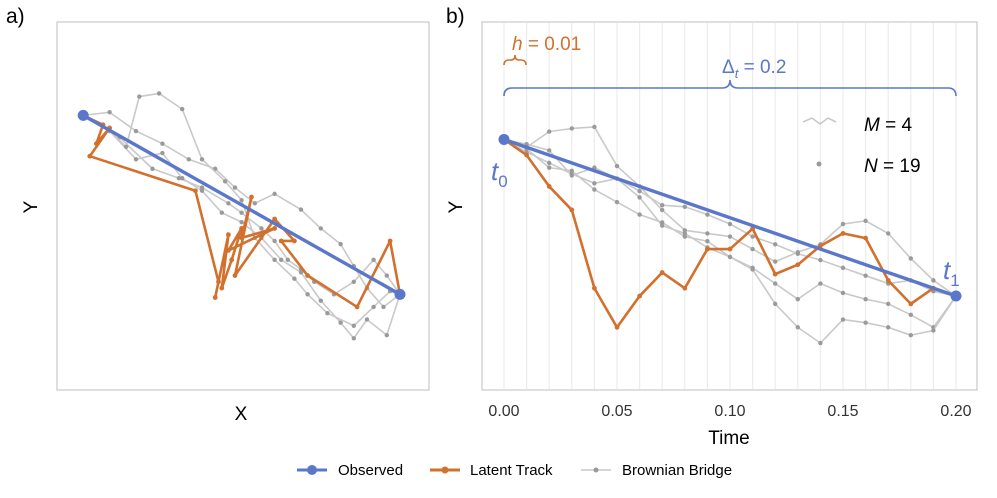 The height and width of the screenshot is (498, 997). Describe the element at coordinates (616, 411) in the screenshot. I see `panel-b-x-tick-label: 0.05` at that location.